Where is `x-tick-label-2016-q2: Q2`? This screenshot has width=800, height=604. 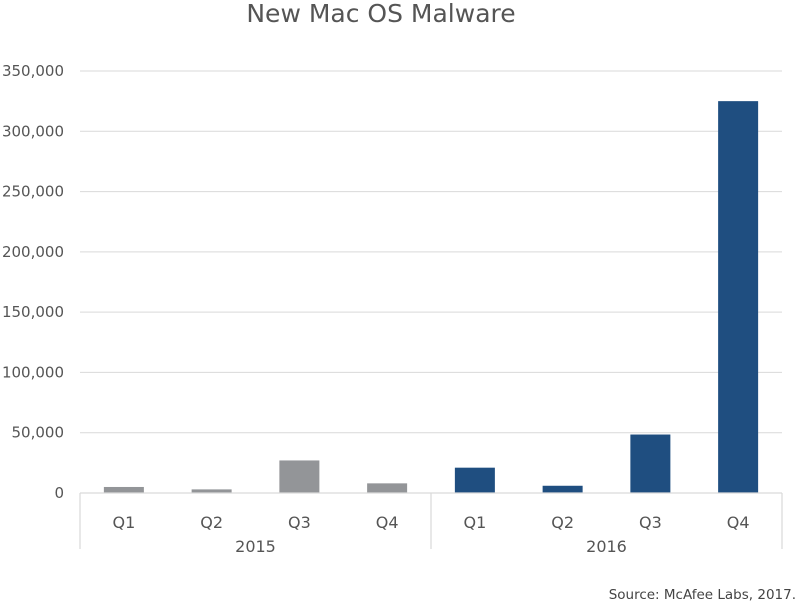 x-tick-label-2016-q2: Q2 is located at coordinates (562, 522).